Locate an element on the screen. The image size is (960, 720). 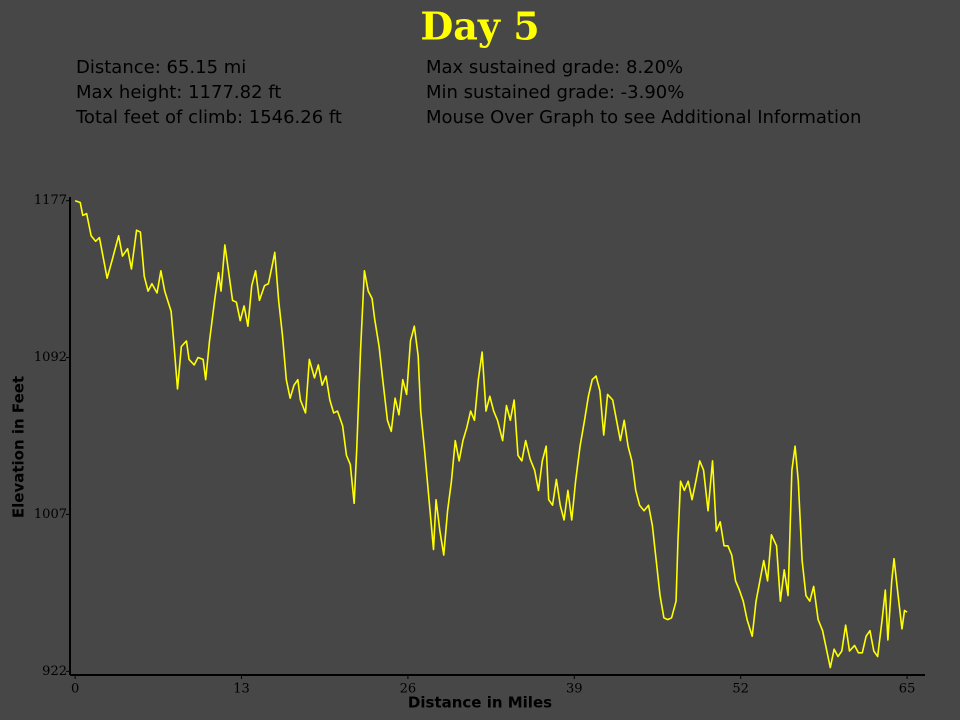
y-tick-label: 922 is located at coordinates (54, 671).